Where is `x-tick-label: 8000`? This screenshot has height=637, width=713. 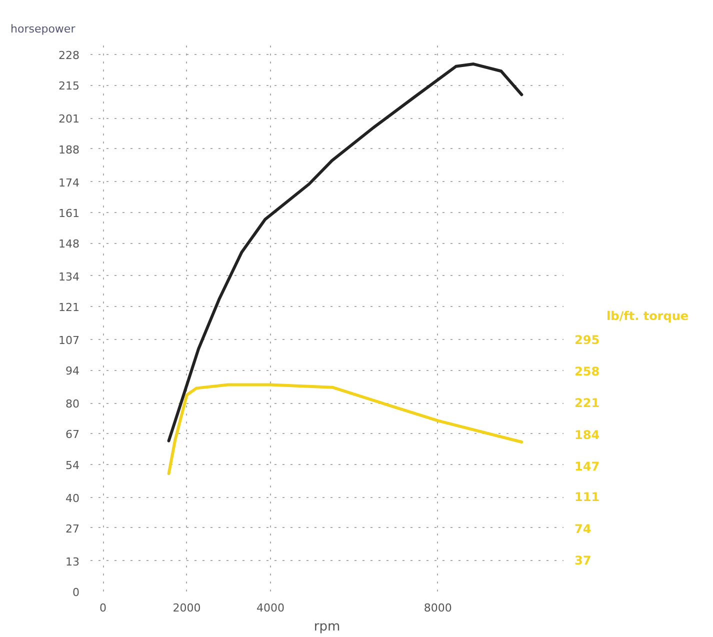
x-tick-label: 8000 is located at coordinates (438, 608).